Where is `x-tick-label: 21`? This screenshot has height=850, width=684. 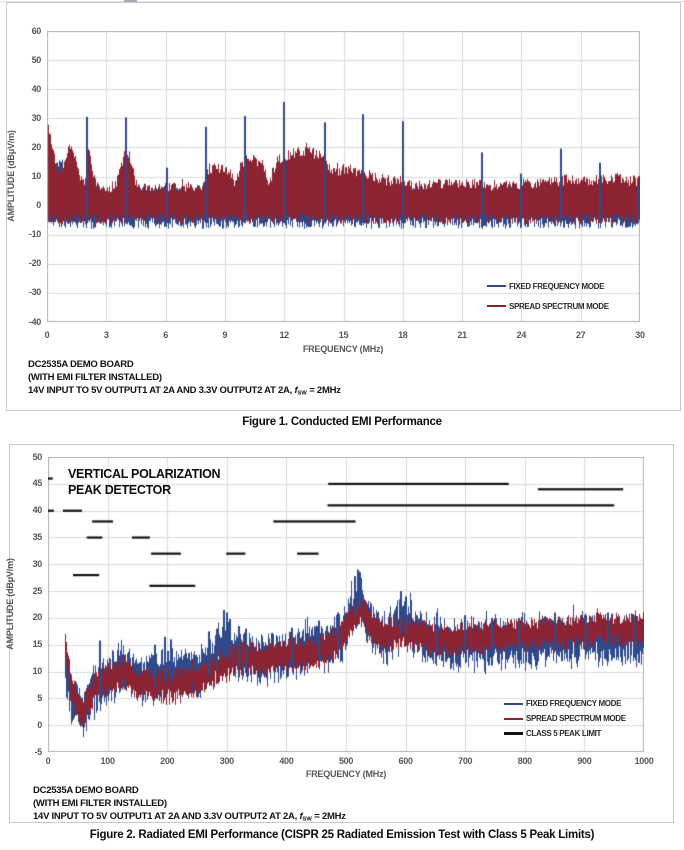 x-tick-label: 21 is located at coordinates (462, 335).